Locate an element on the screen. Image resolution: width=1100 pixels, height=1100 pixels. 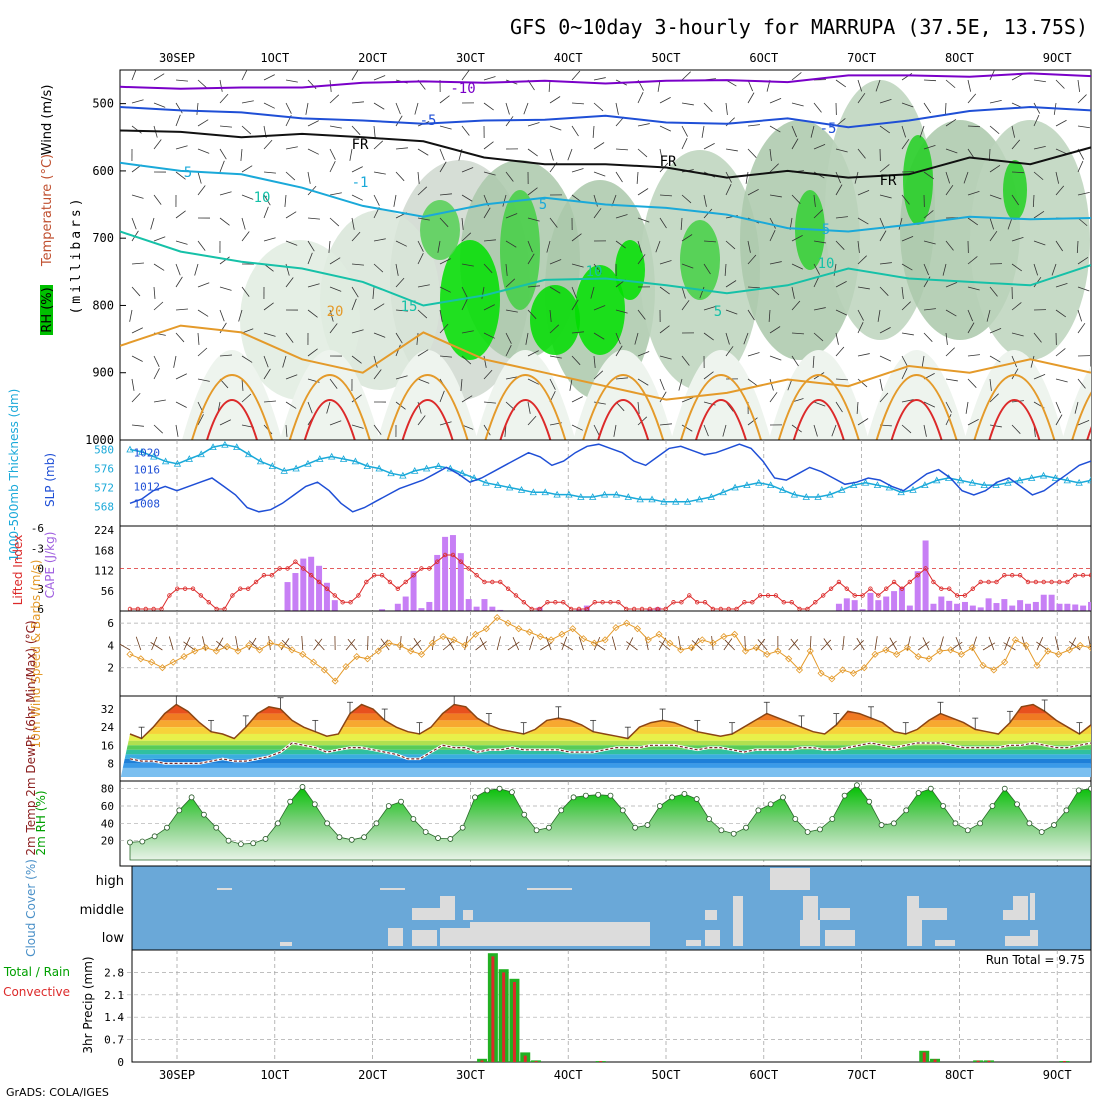
precip-tick: 2.8 is located at coordinates (114, 972).